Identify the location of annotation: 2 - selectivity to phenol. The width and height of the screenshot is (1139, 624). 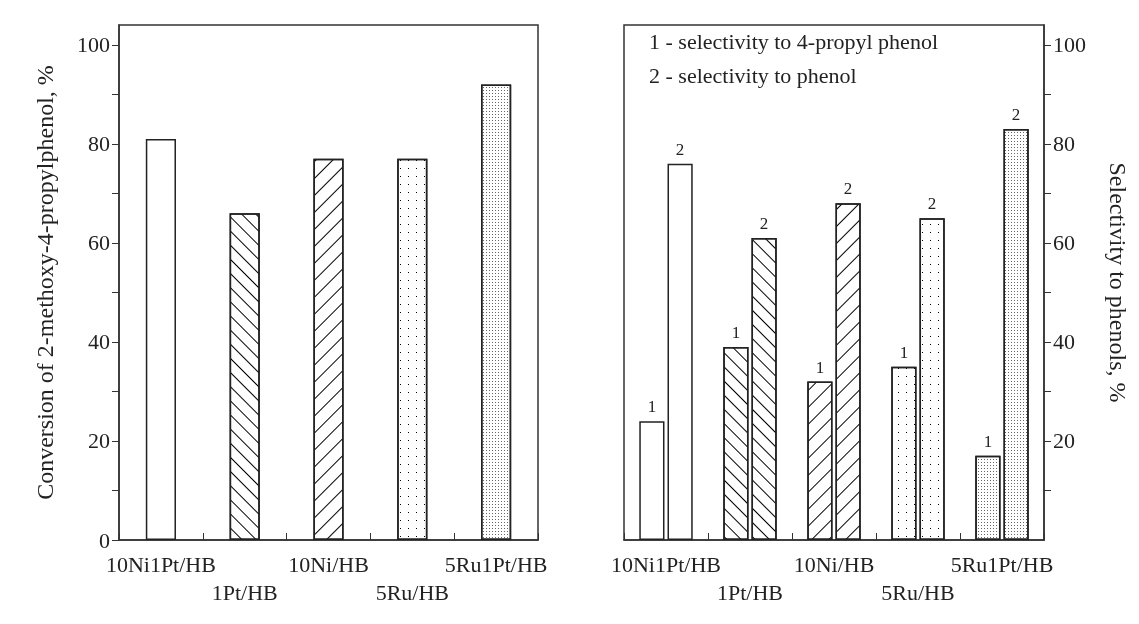
(753, 75).